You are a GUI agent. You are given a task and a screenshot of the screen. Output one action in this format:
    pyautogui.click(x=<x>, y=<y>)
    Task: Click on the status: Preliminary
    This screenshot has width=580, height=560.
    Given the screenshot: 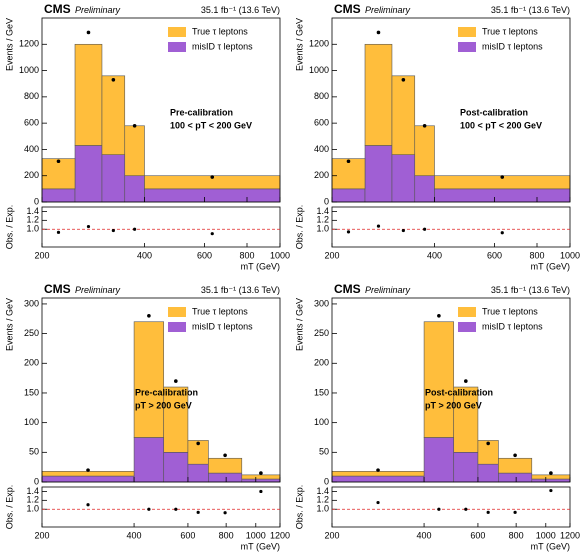 What is the action you would take?
    pyautogui.click(x=98, y=10)
    